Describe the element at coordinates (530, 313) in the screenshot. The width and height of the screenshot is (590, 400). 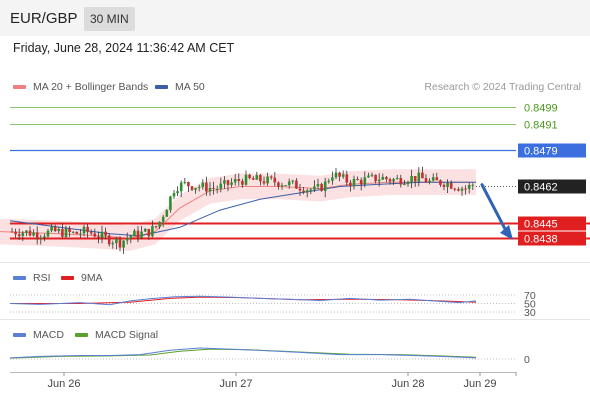
I see `rsi-level-label-30: 30` at that location.